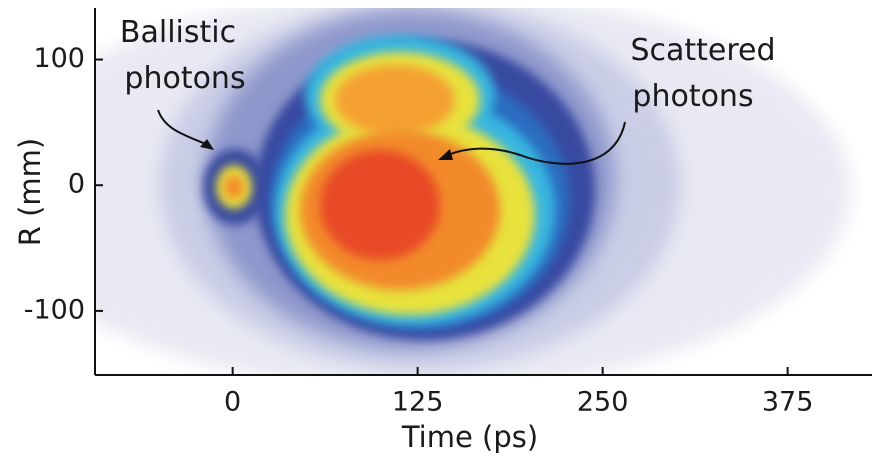 The height and width of the screenshot is (463, 875). What do you see at coordinates (418, 402) in the screenshot?
I see `x-tick-label: 125` at bounding box center [418, 402].